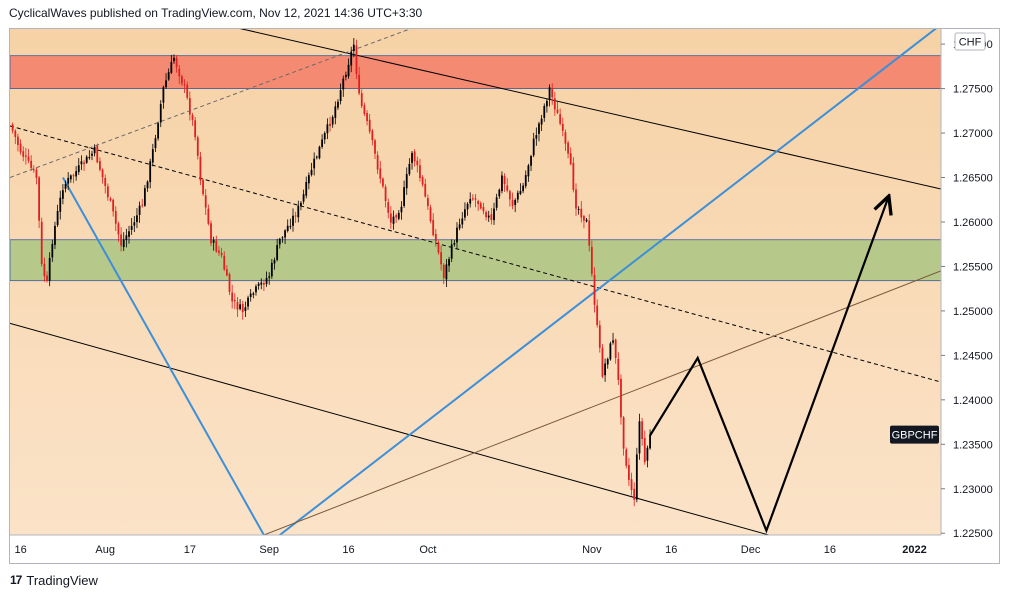 This screenshot has height=598, width=1009. What do you see at coordinates (190, 550) in the screenshot?
I see `x-tick-label-2: 17` at bounding box center [190, 550].